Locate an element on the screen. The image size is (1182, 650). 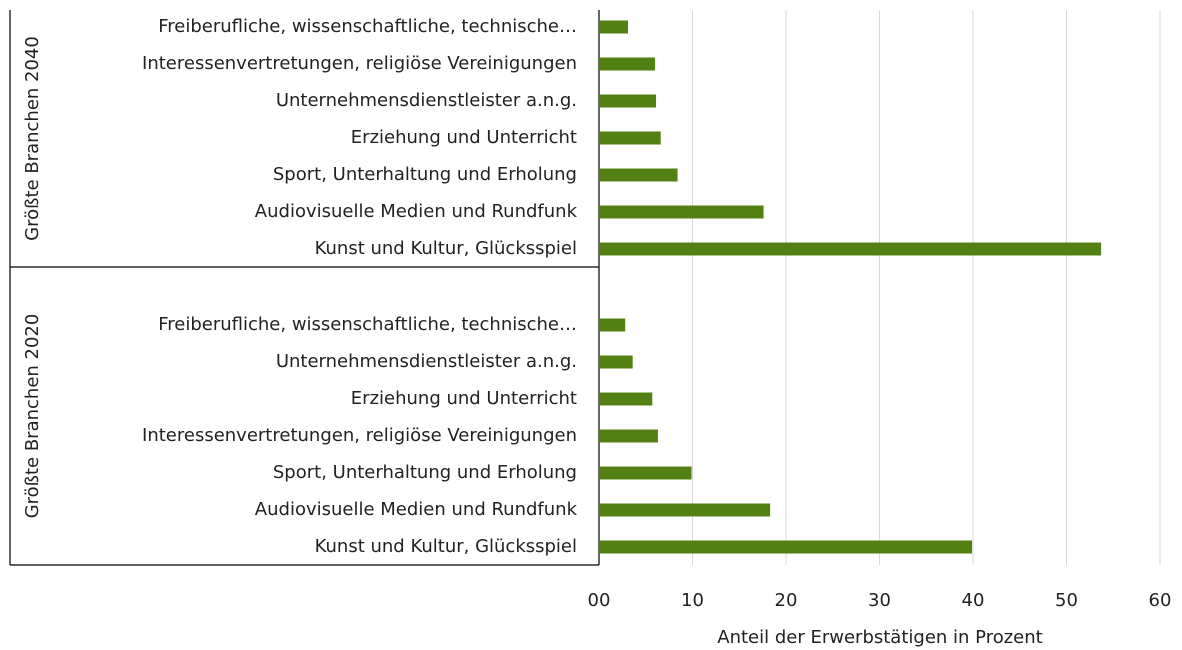
x-tick-label: 00 is located at coordinates (599, 600).